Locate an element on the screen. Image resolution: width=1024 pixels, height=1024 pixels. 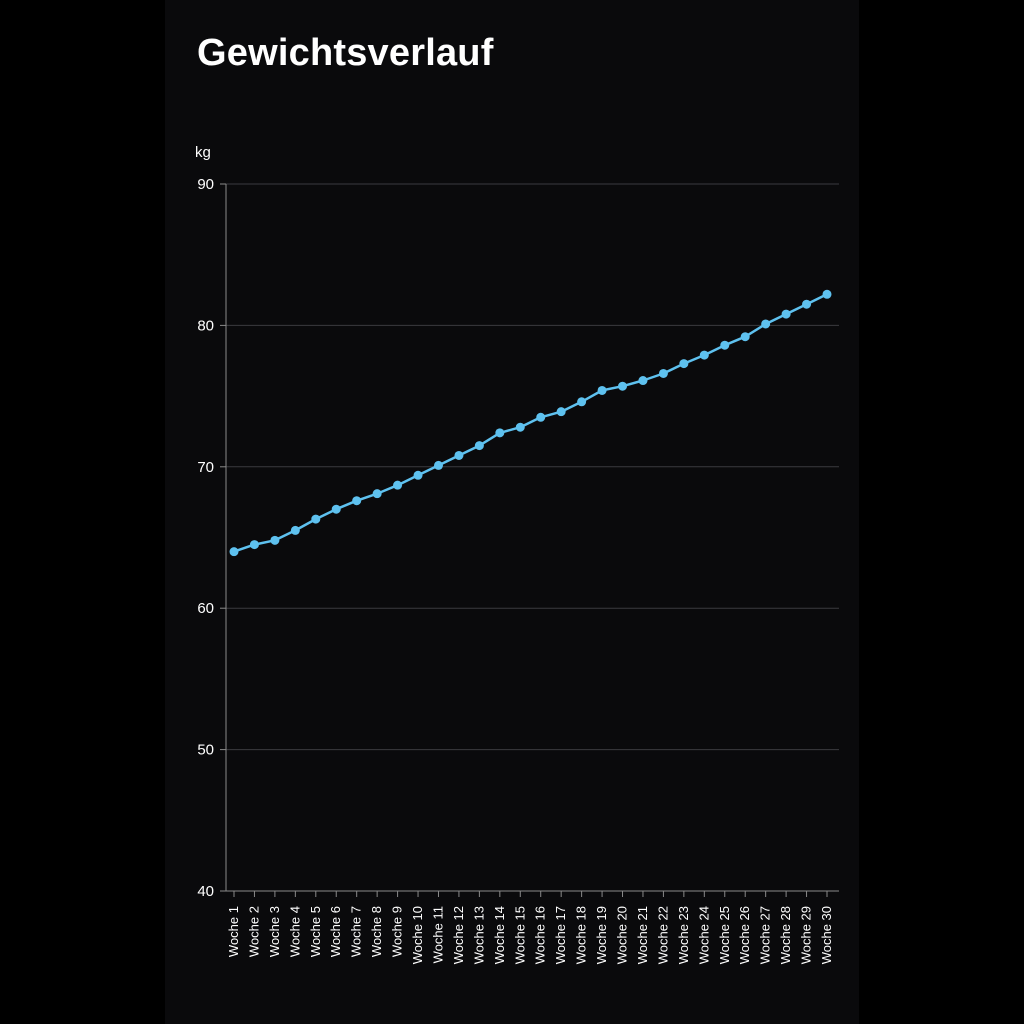
x-tick-label: Woche 12 is located at coordinates (458, 935).